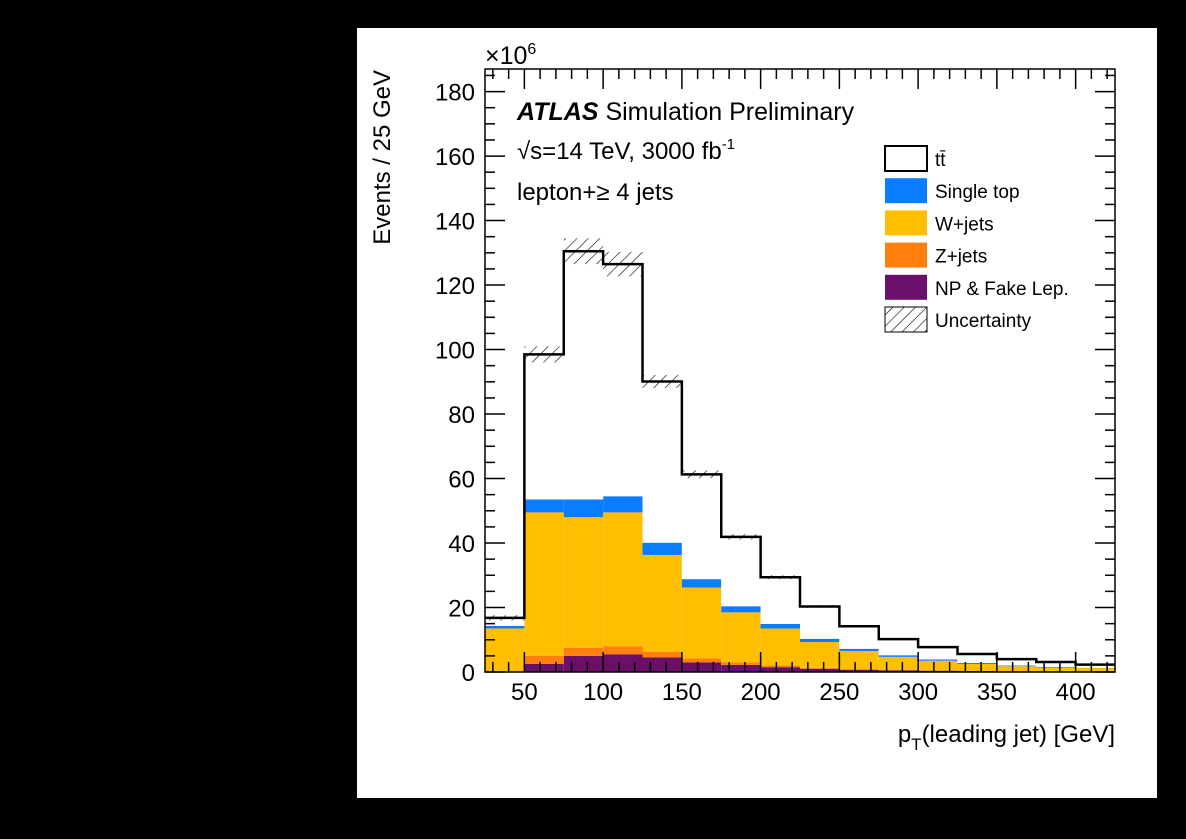 This screenshot has width=1186, height=839. I want to click on x-tick-label: 200, so click(761, 692).